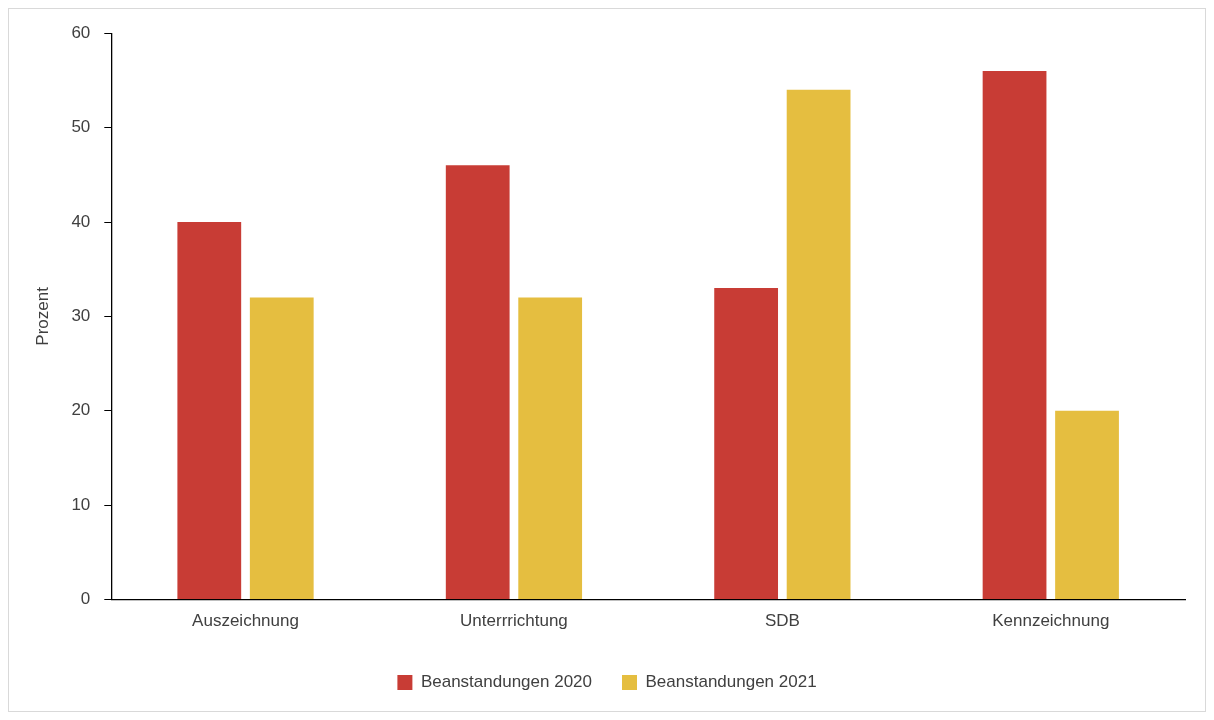  Describe the element at coordinates (81, 410) in the screenshot. I see `y-tick-label: 20` at that location.